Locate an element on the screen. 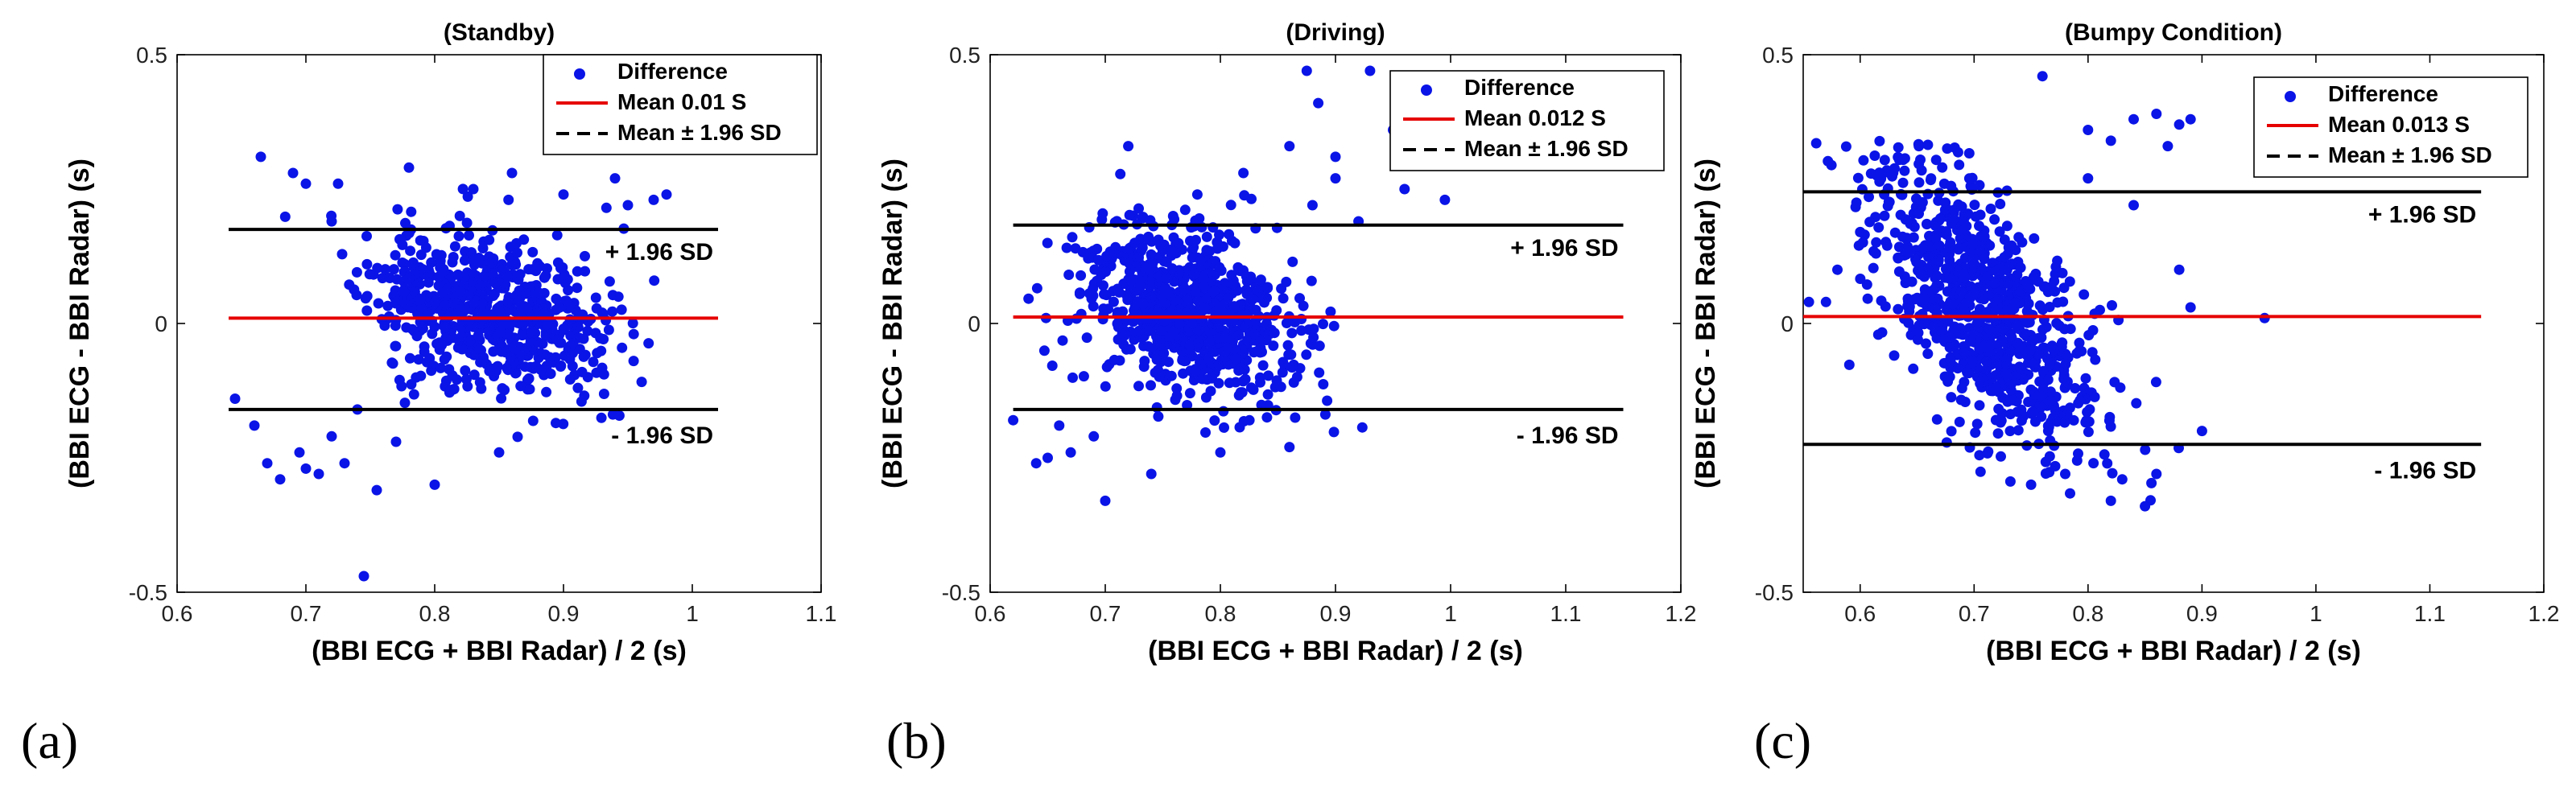 This screenshot has width=2576, height=795. x-tick-label: 0.7 is located at coordinates (1974, 613).